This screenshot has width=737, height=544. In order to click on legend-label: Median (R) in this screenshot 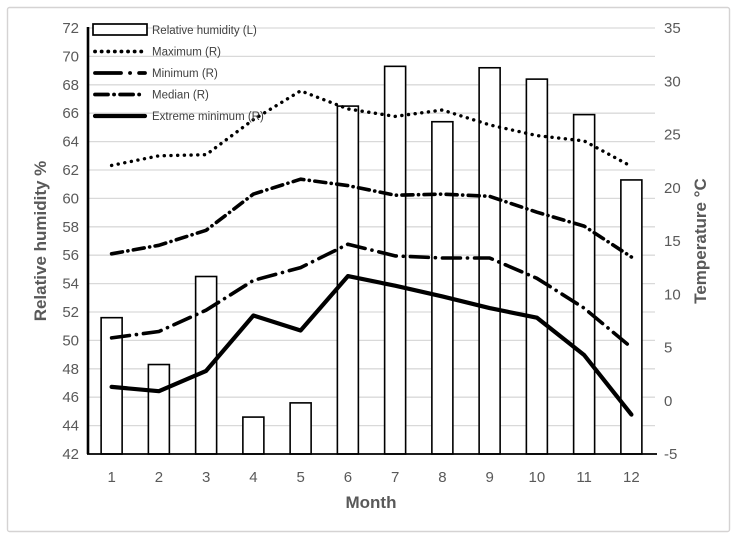, I will do `click(180, 96)`.